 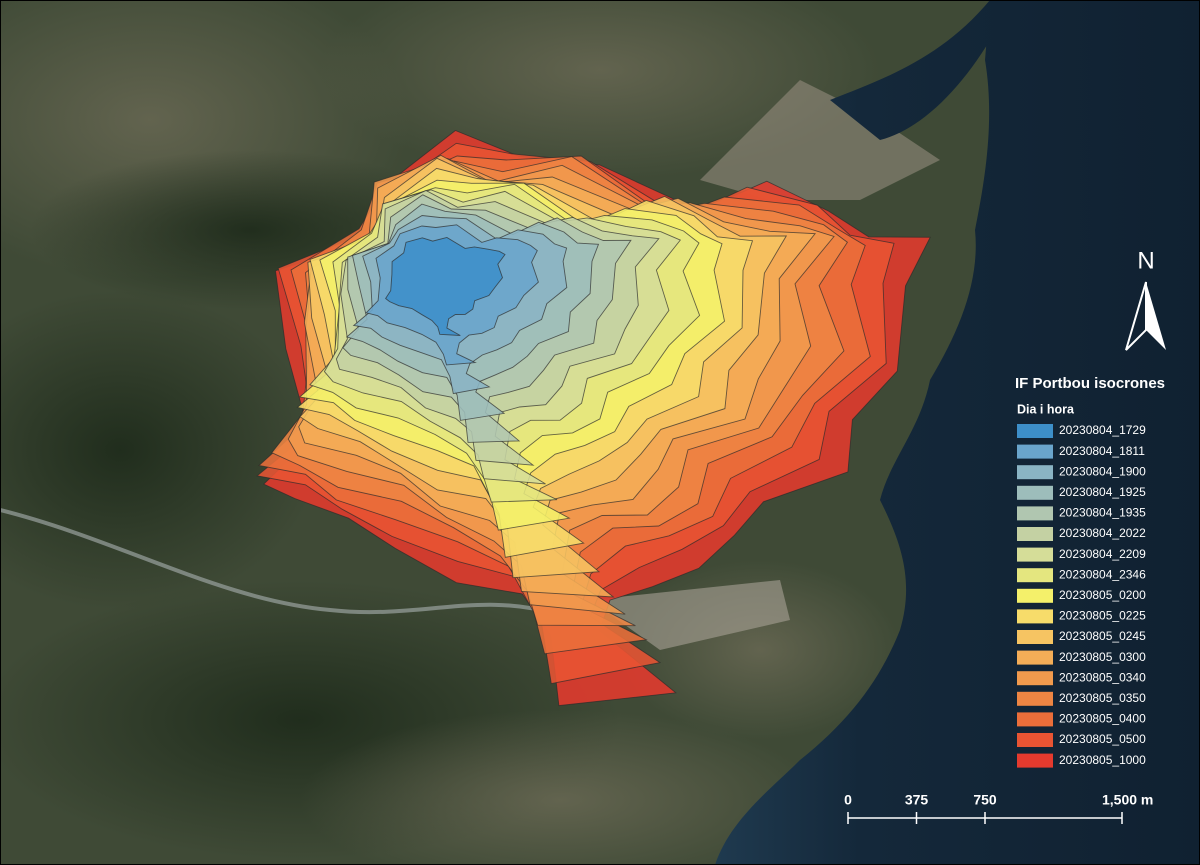 What do you see at coordinates (1102, 471) in the screenshot?
I see `legend-label: 20230804_1900` at bounding box center [1102, 471].